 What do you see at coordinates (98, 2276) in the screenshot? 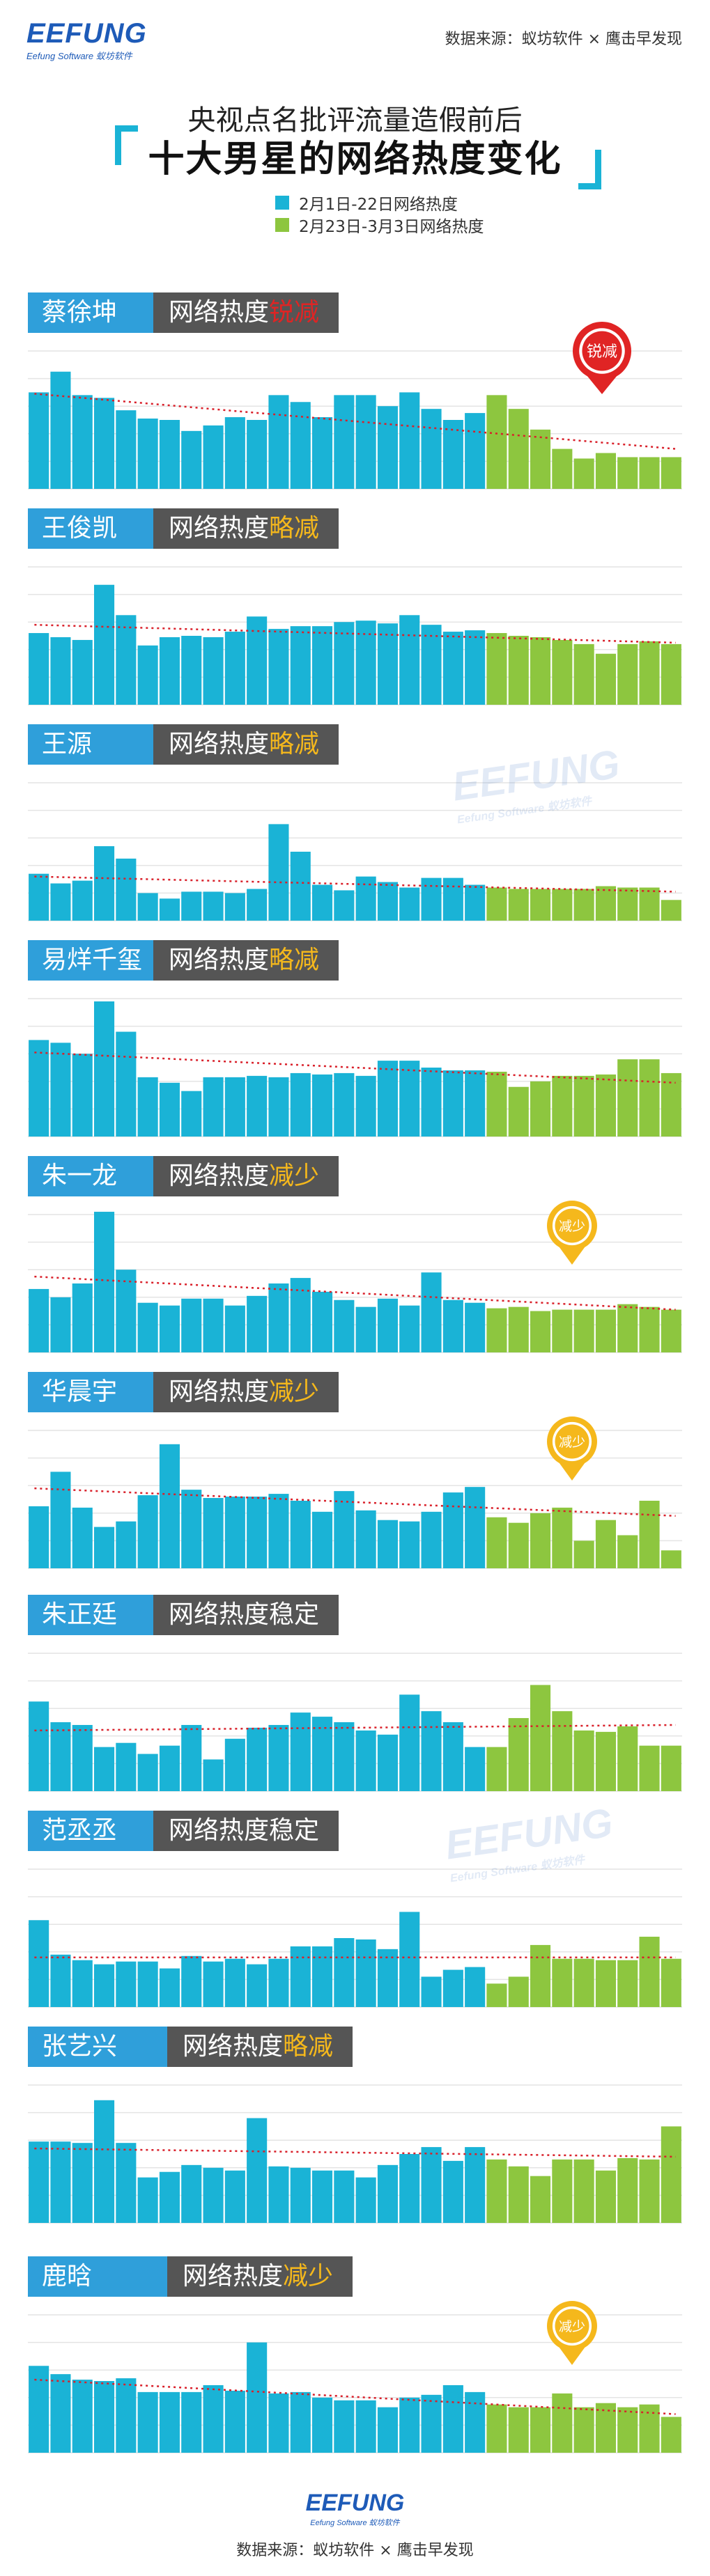
I see `star-name: 鹿晗` at bounding box center [98, 2276].